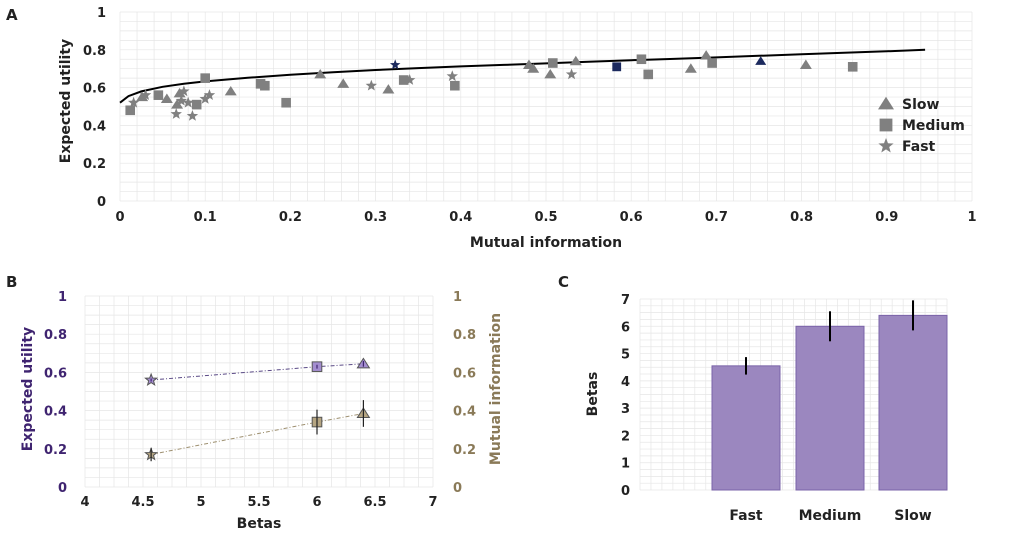  I want to click on y-tick-label-left: 1, so click(62, 297).